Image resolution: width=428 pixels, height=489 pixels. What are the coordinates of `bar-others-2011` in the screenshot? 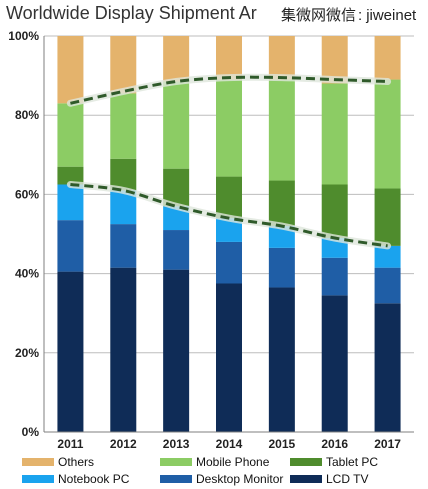 It's located at (70, 70).